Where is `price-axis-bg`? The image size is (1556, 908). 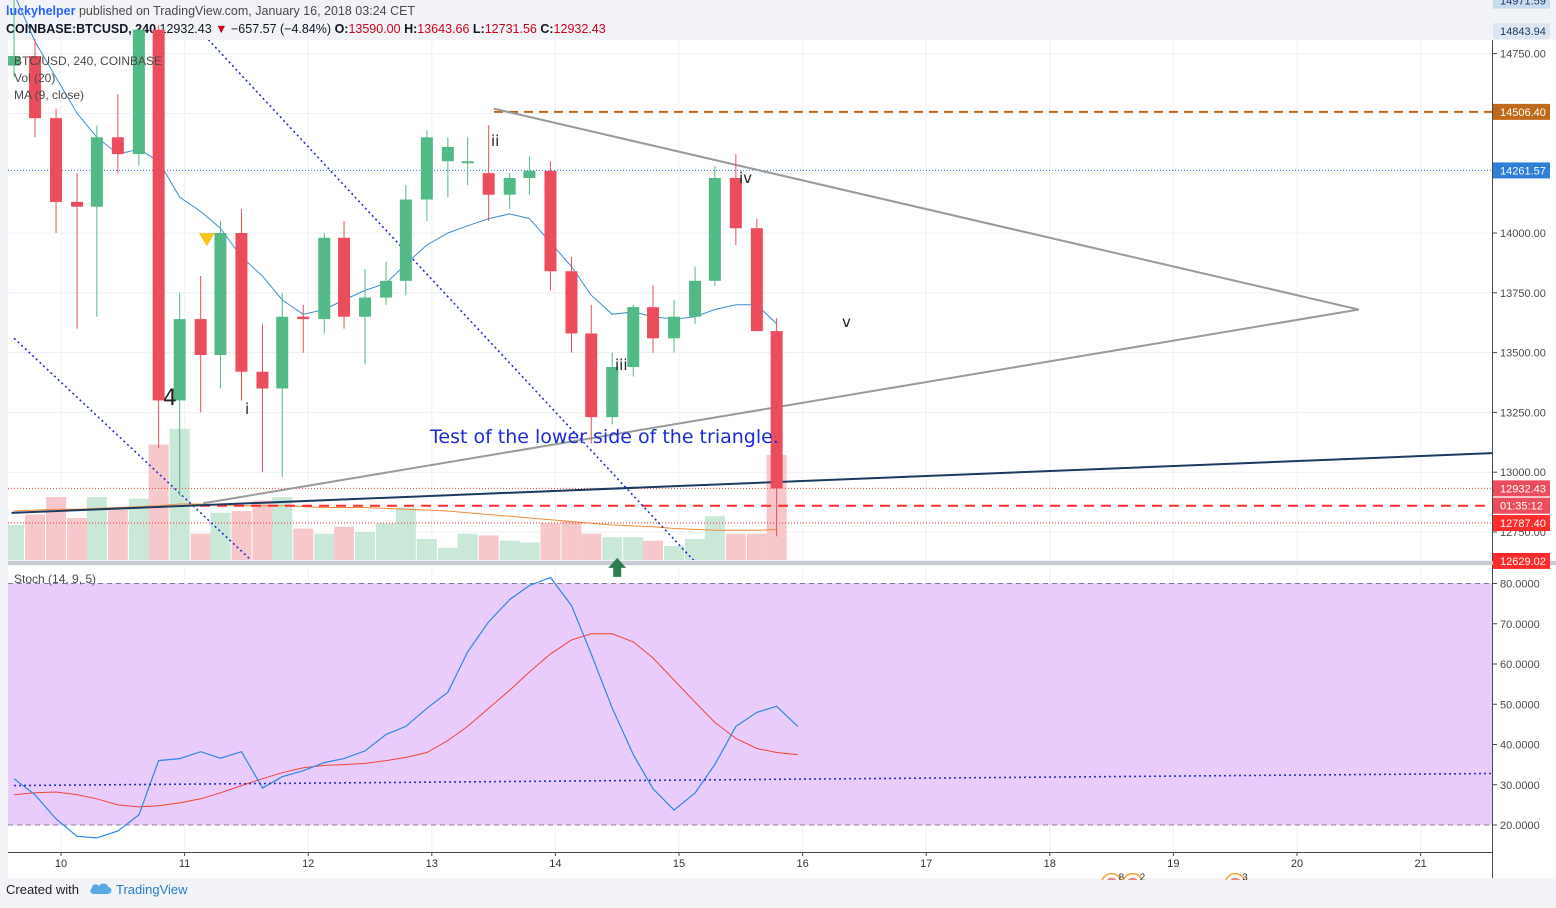 price-axis-bg is located at coordinates (1524, 300).